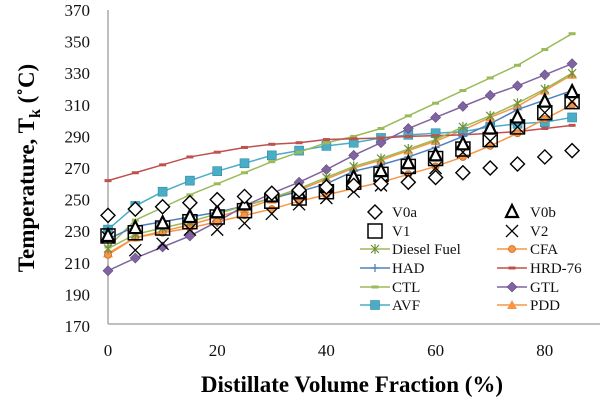 This screenshot has height=403, width=600. I want to click on y-tick-label: 370, so click(78, 10).